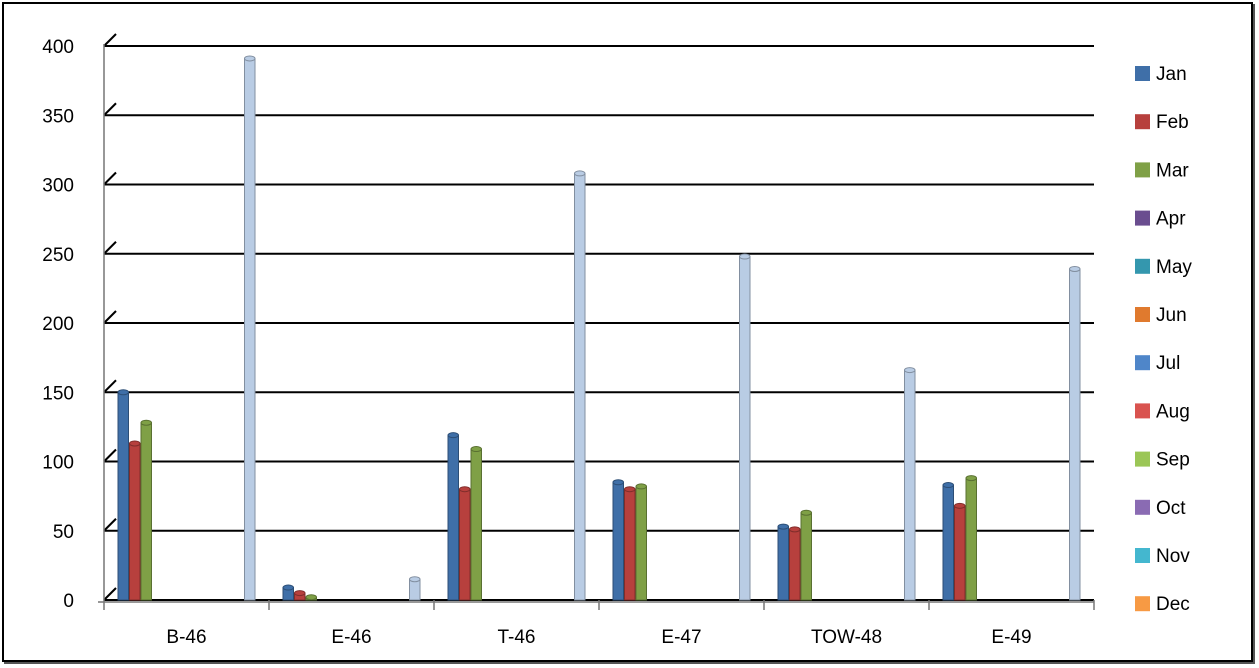 This screenshot has height=668, width=1259. I want to click on x-tick-label: E-46, so click(351, 637).